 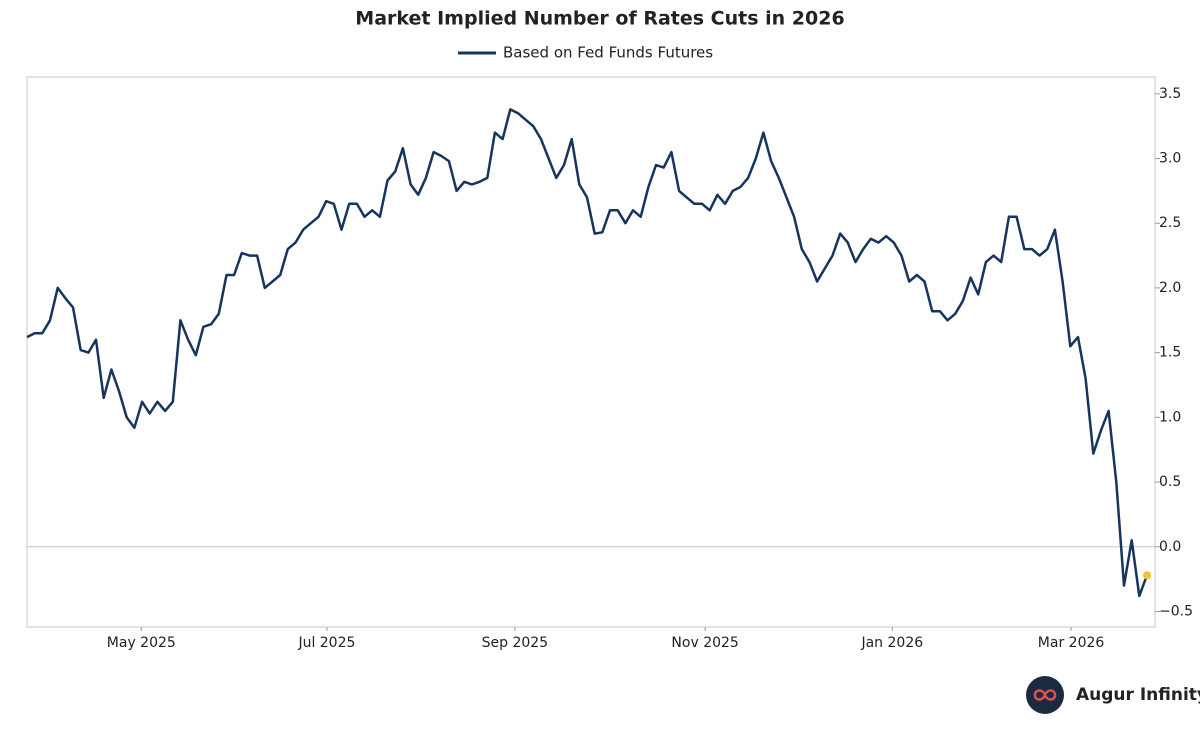 I want to click on x-tick-label: Jan 2026, so click(x=891, y=643).